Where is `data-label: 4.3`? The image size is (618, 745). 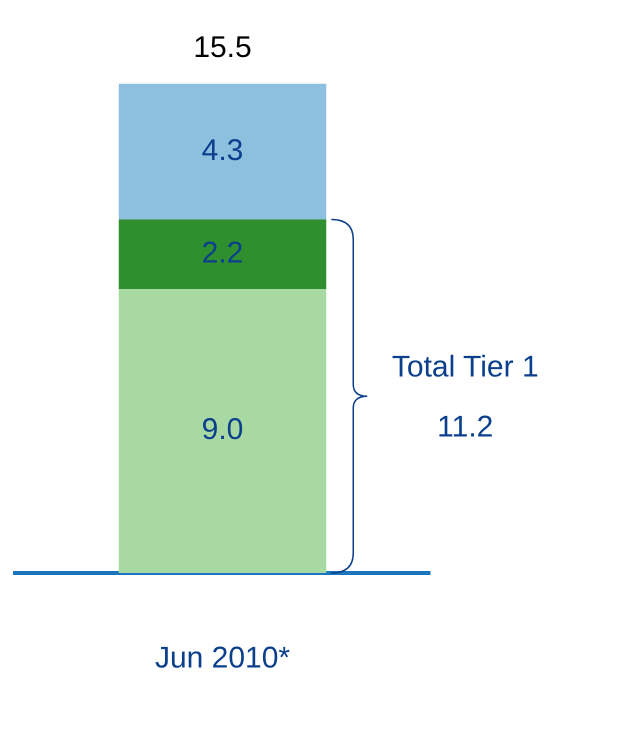
data-label: 4.3 is located at coordinates (223, 150).